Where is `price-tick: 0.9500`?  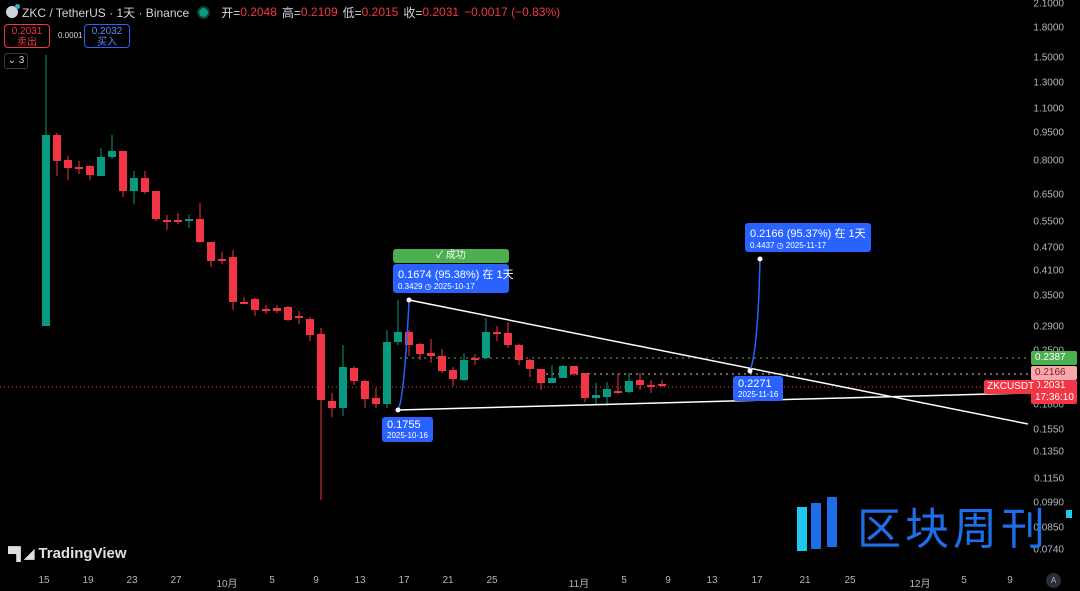
price-tick: 0.9500 is located at coordinates (1048, 133).